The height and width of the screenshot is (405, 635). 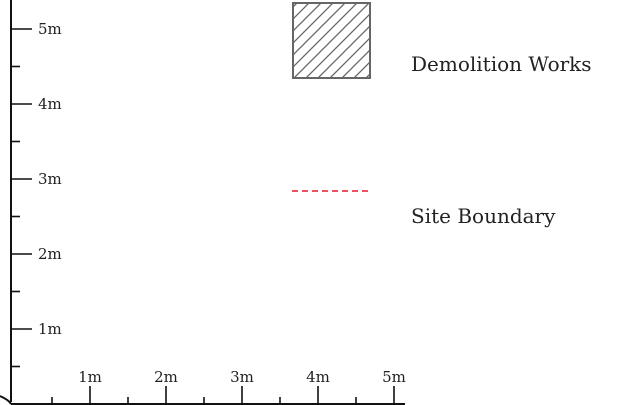 I want to click on x-minor-ticks, so click(x=204, y=400).